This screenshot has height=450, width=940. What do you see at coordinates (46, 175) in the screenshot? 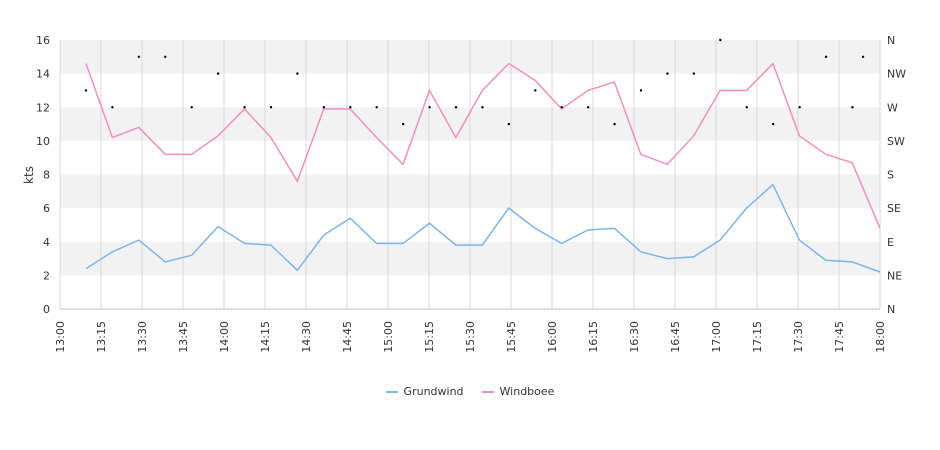
I see `y-tick-label: 8` at bounding box center [46, 175].